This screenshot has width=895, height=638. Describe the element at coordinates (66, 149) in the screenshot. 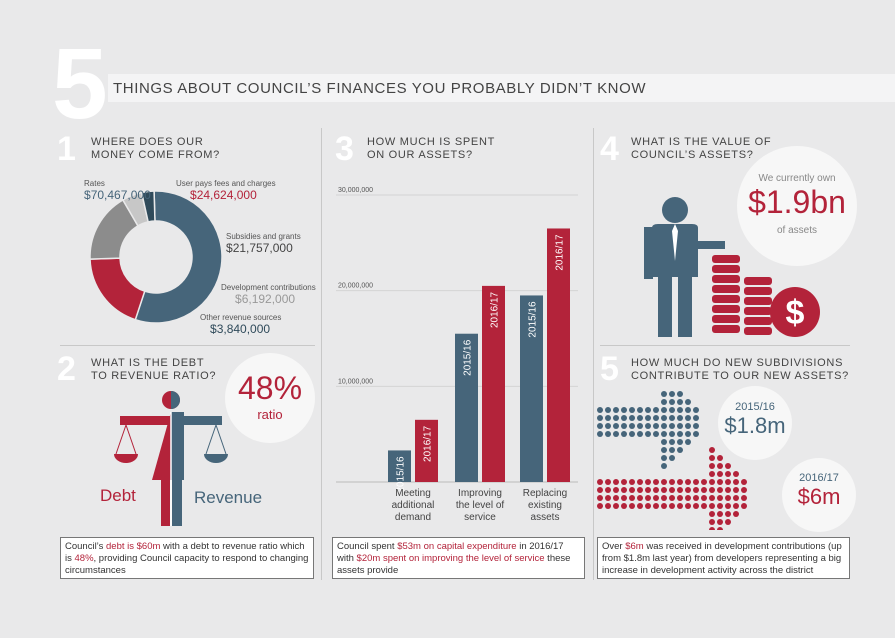

I see `section-1-number: 1` at that location.